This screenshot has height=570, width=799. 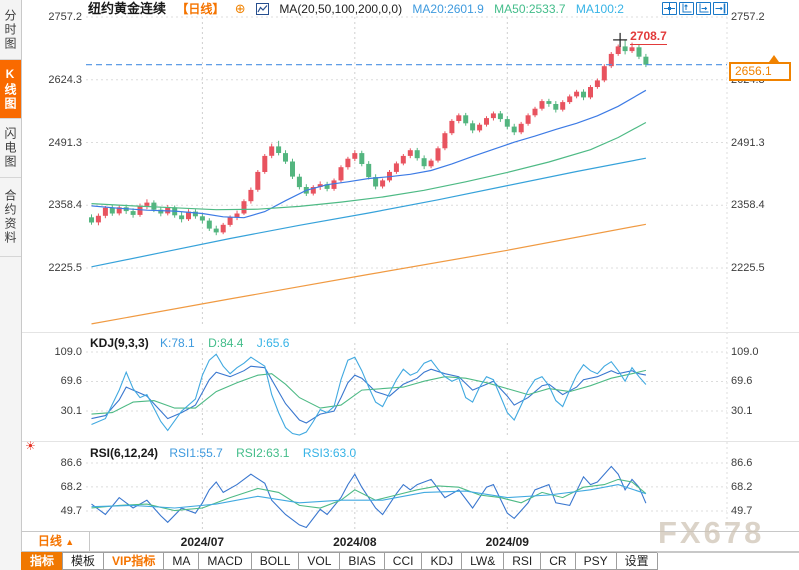 What do you see at coordinates (196, 453) in the screenshot?
I see `rsi1-value: RSI1:55.7` at bounding box center [196, 453].